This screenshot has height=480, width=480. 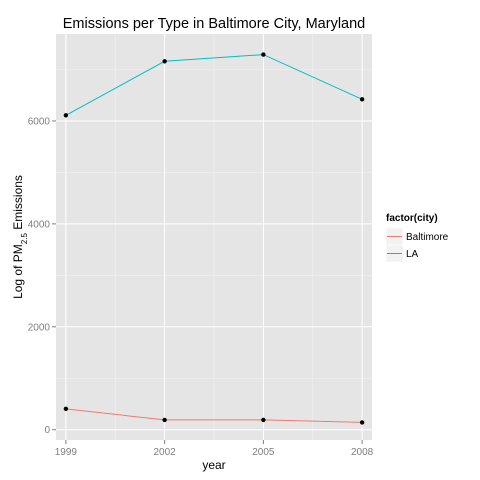 I want to click on x-tick-labels: 1999 2002 2005 2008, so click(x=214, y=452).